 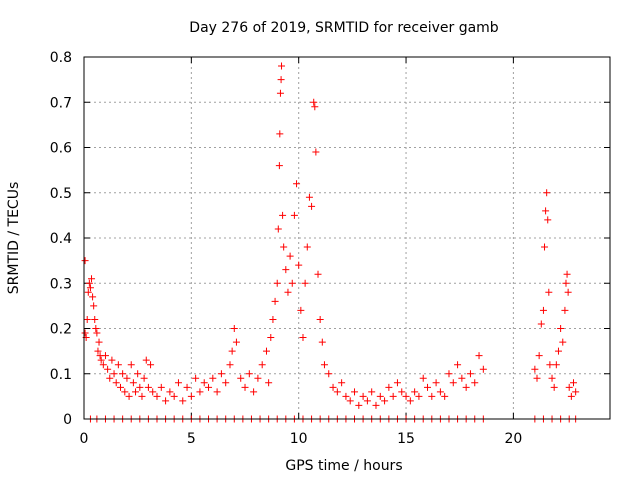 I want to click on x-tick-label: 5, so click(x=191, y=439).